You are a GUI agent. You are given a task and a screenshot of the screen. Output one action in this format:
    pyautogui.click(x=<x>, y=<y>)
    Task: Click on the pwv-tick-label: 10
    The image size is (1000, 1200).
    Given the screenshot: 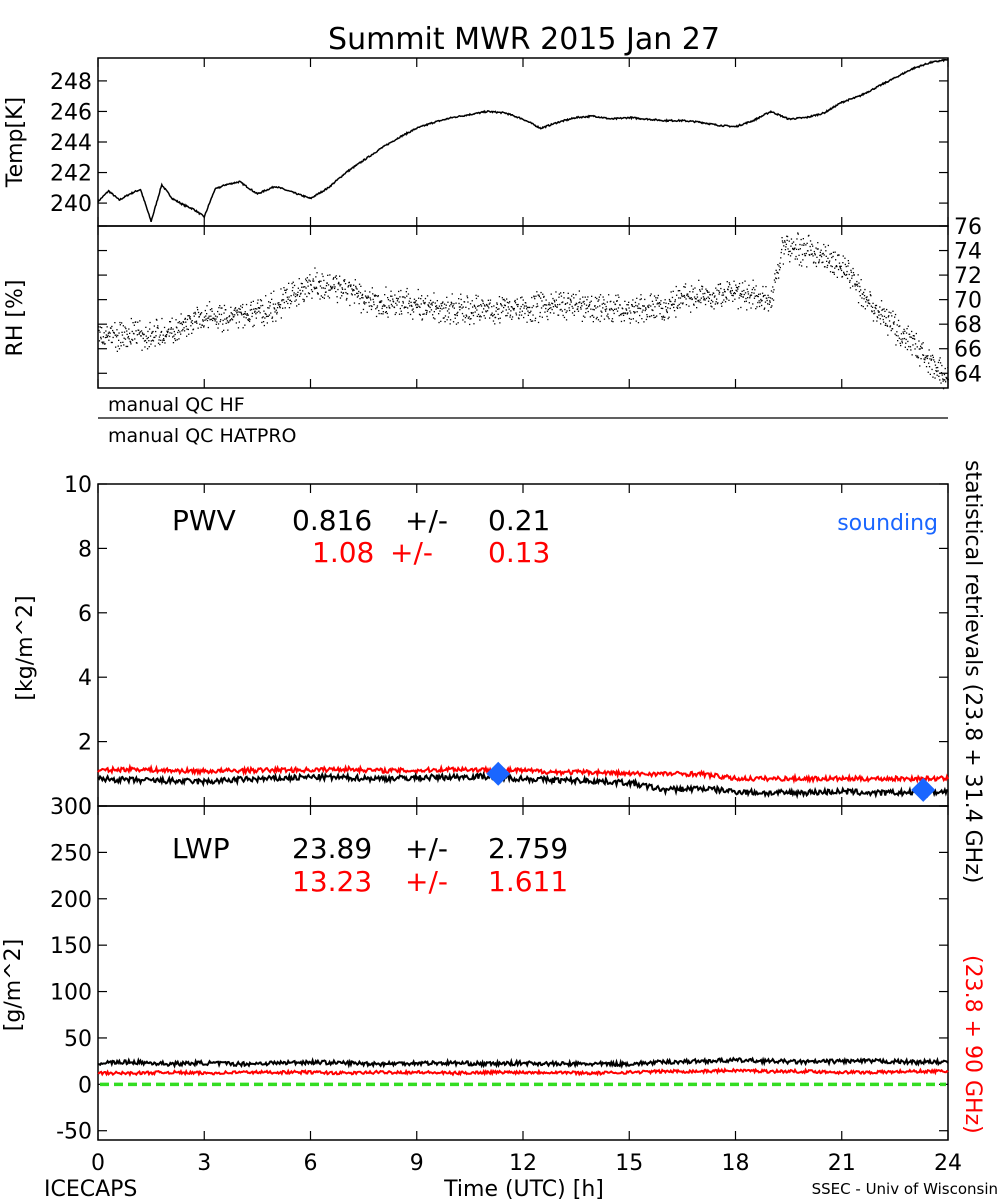 What is the action you would take?
    pyautogui.click(x=78, y=485)
    